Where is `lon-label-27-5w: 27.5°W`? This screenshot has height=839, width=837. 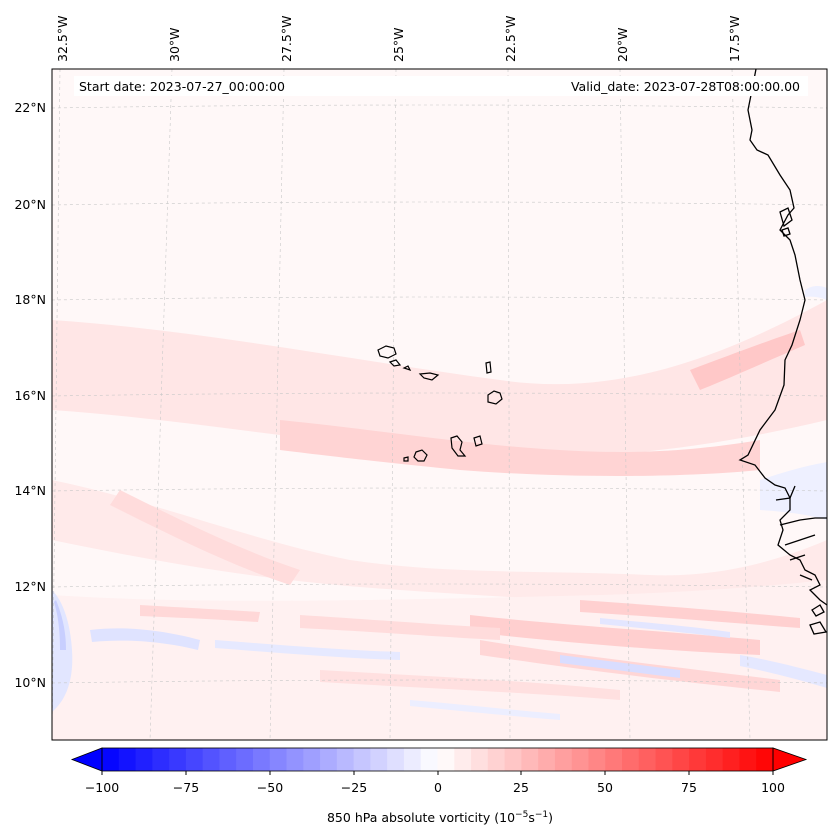
lon-label-27-5w: 27.5°W is located at coordinates (286, 39).